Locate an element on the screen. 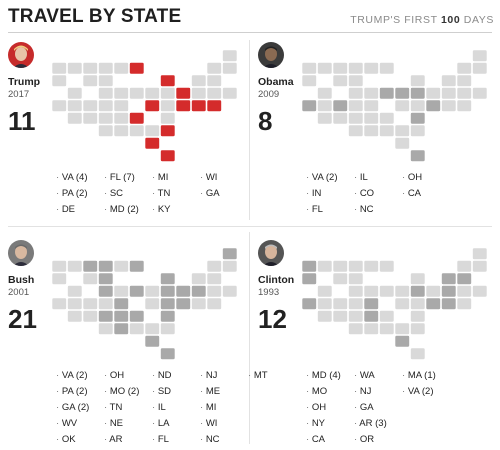  visited-state-item: VA (2) is located at coordinates (426, 394).